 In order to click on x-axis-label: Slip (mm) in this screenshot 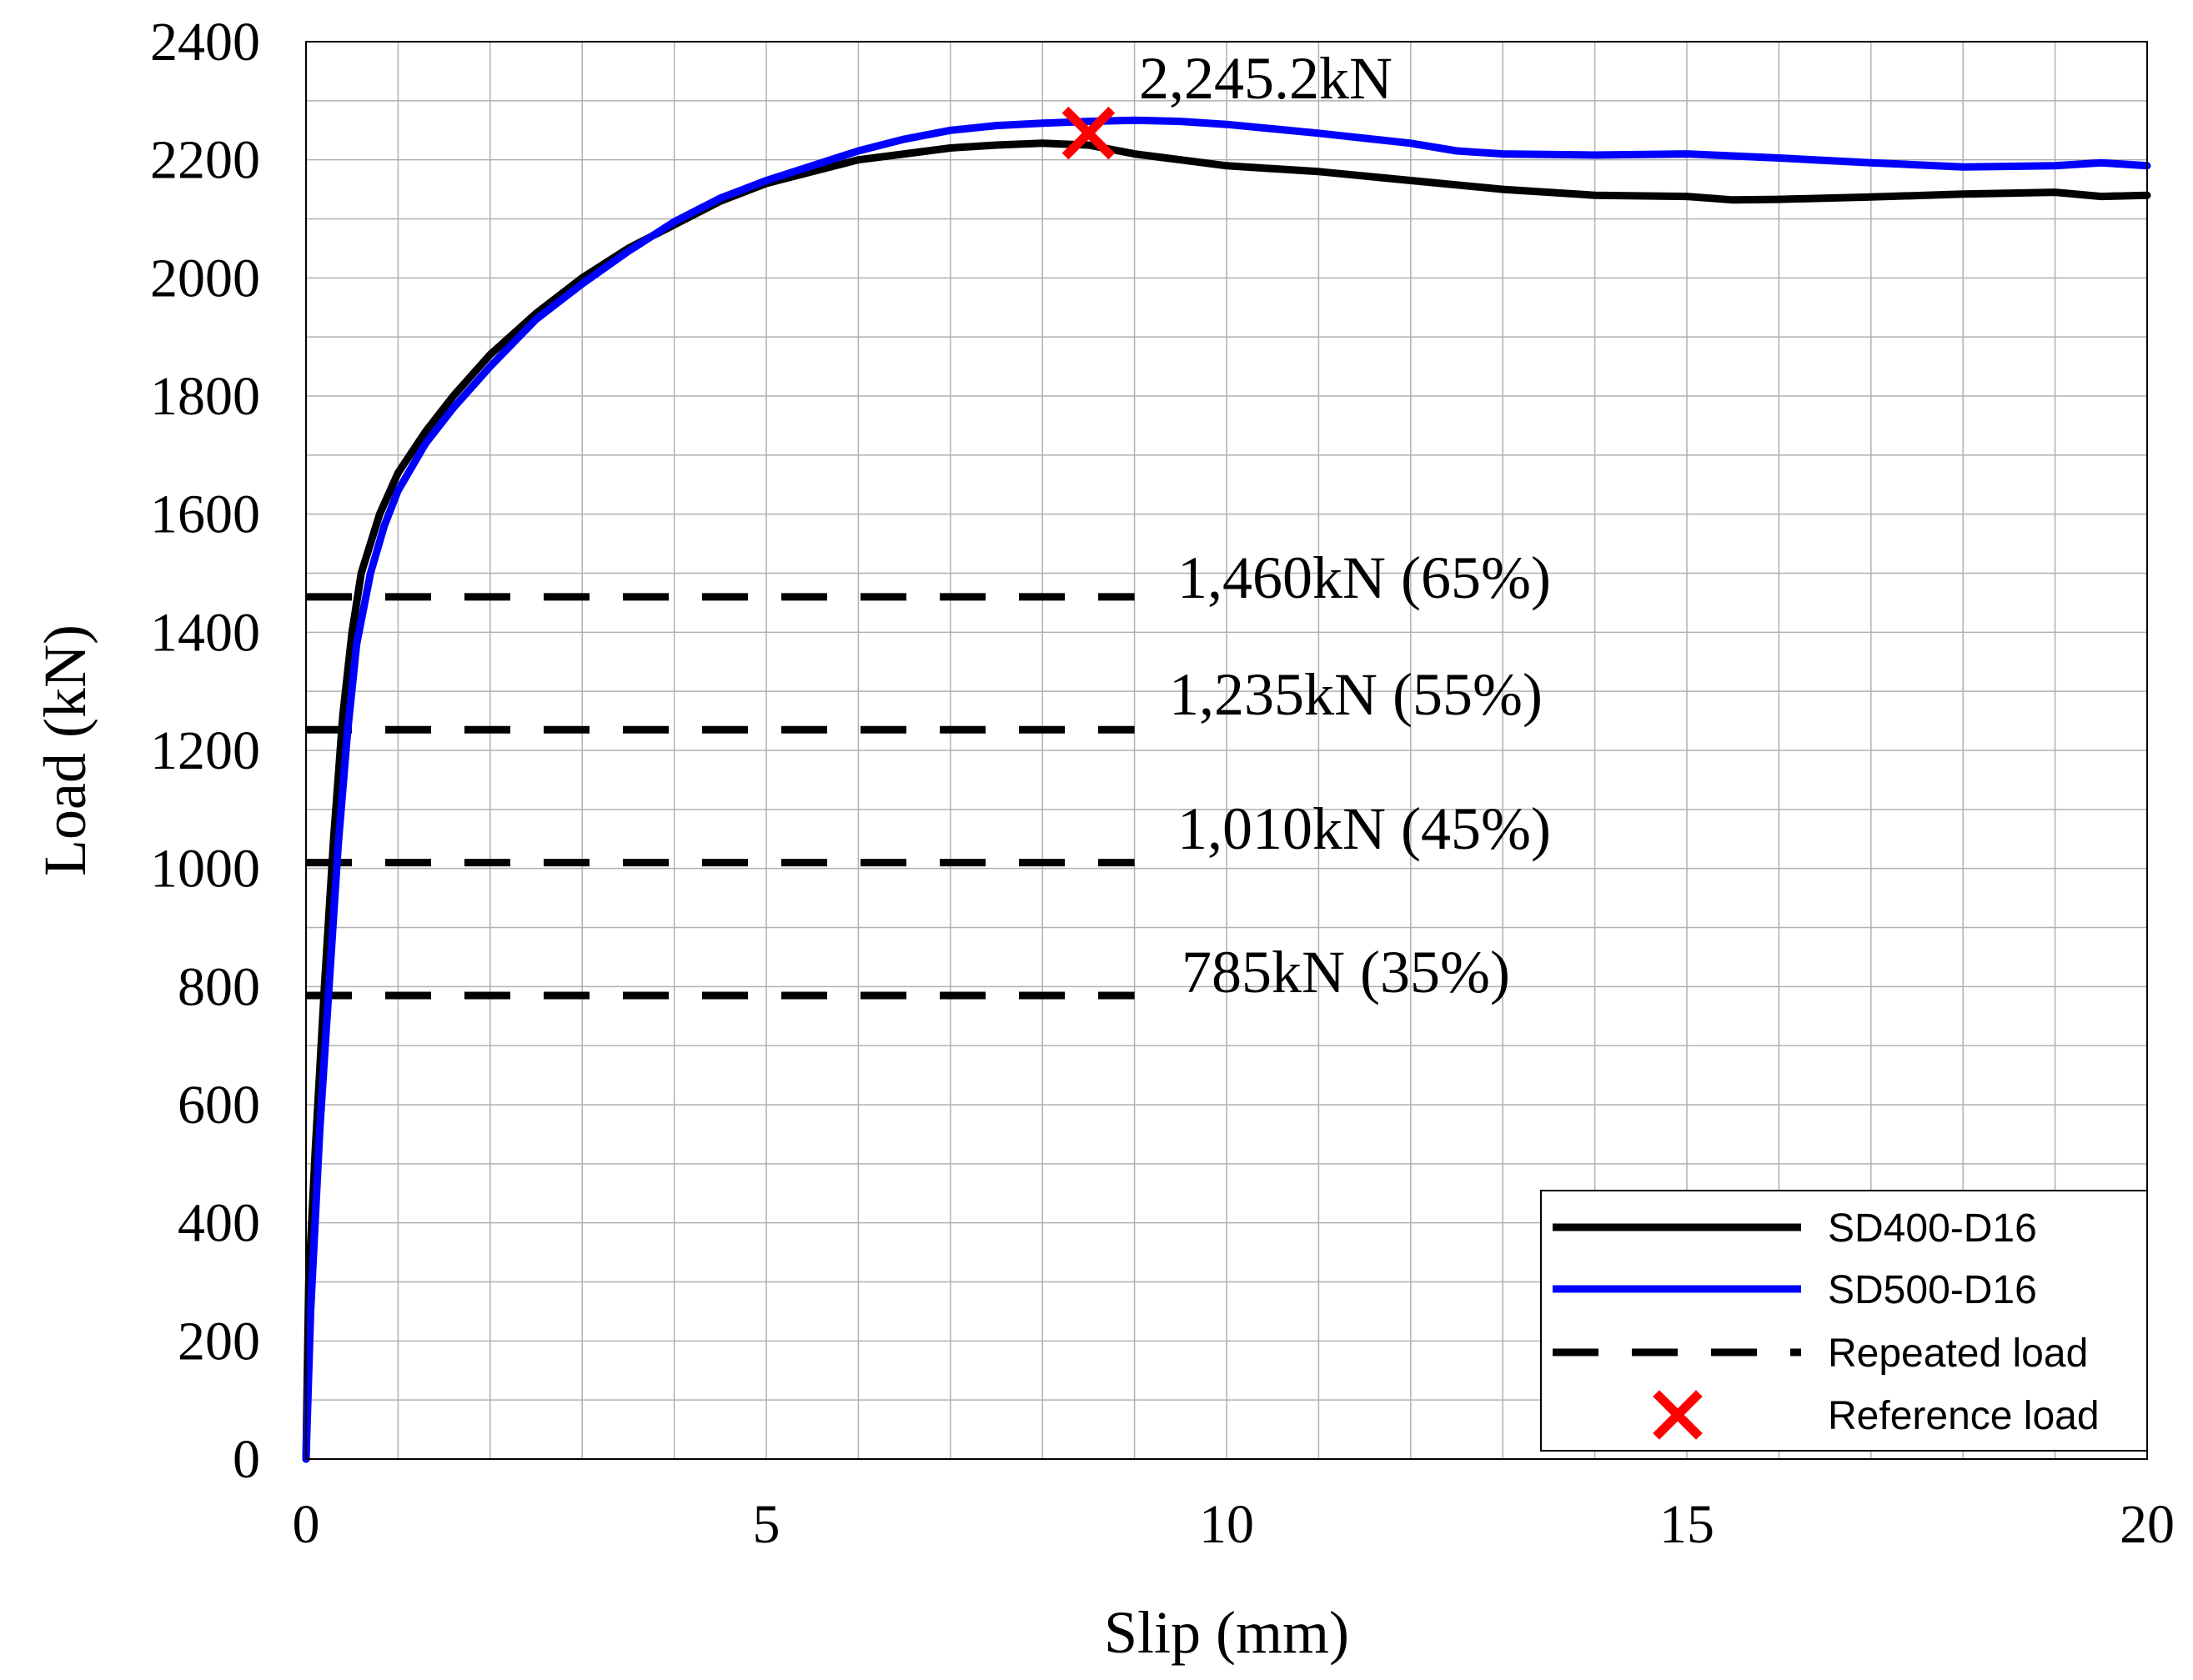, I will do `click(1227, 1632)`.